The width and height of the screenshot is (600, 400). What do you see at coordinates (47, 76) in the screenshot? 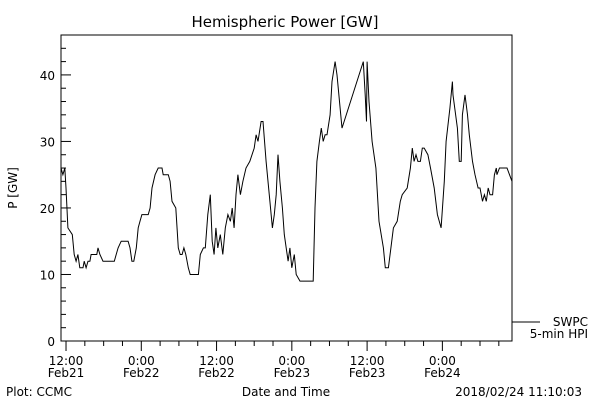
I see `y-tick-label: 40` at bounding box center [47, 76].